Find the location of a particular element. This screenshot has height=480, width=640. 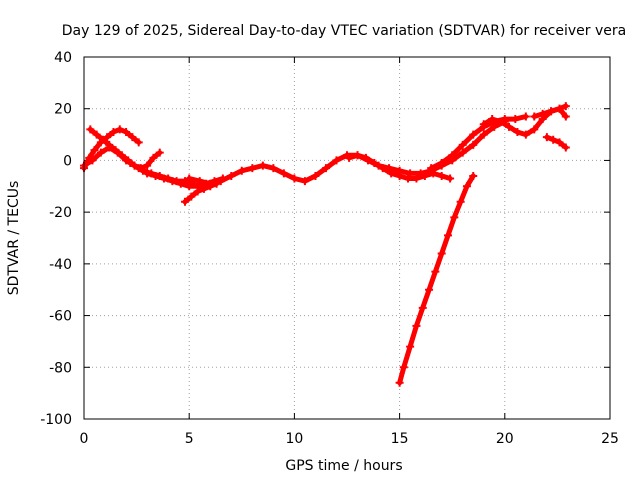

y-tick-label: -20 is located at coordinates (60, 213).